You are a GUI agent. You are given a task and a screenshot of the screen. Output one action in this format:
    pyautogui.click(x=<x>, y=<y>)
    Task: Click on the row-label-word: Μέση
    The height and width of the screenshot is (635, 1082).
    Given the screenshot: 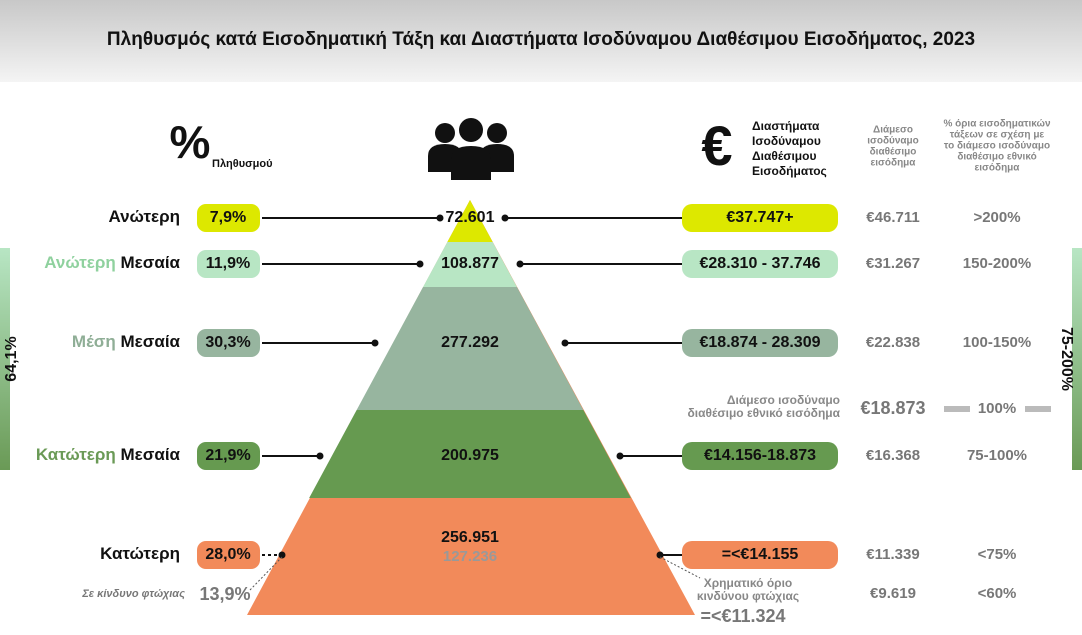 What is the action you would take?
    pyautogui.click(x=94, y=341)
    